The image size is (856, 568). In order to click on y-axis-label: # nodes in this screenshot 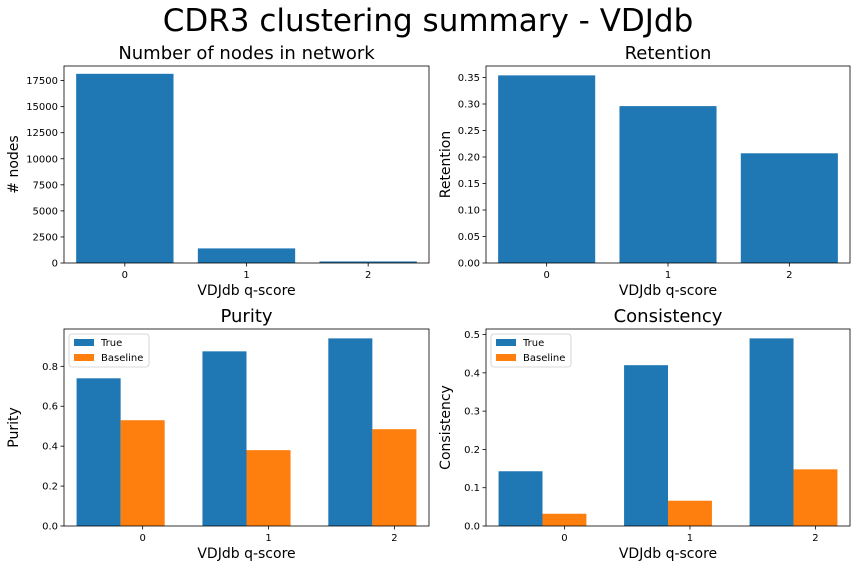, I will do `click(14, 164)`.